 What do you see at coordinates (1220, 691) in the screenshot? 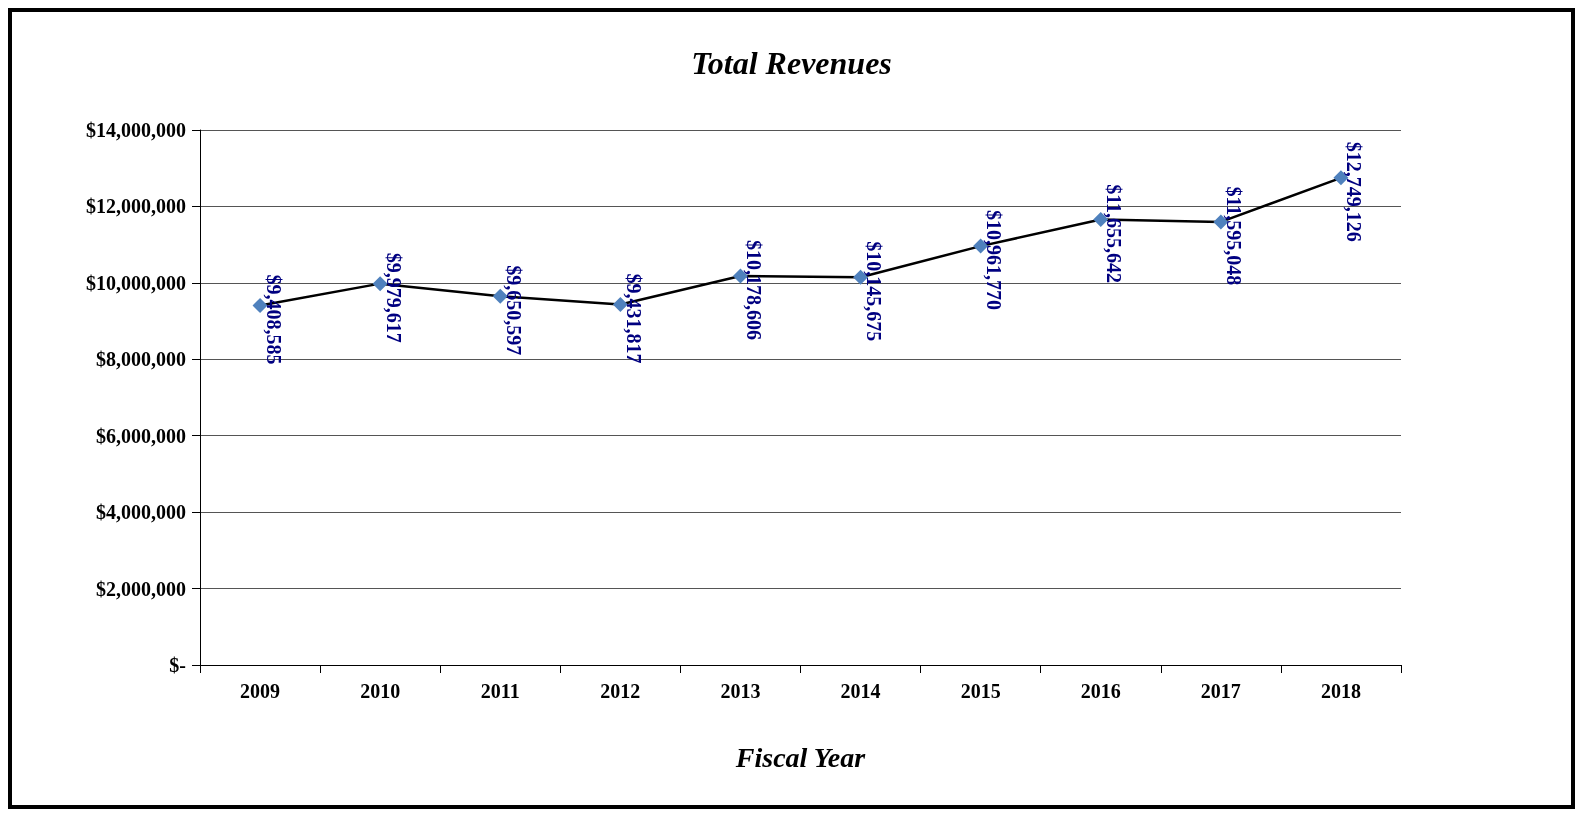
I see `x-tick-label: 2017` at bounding box center [1220, 691].